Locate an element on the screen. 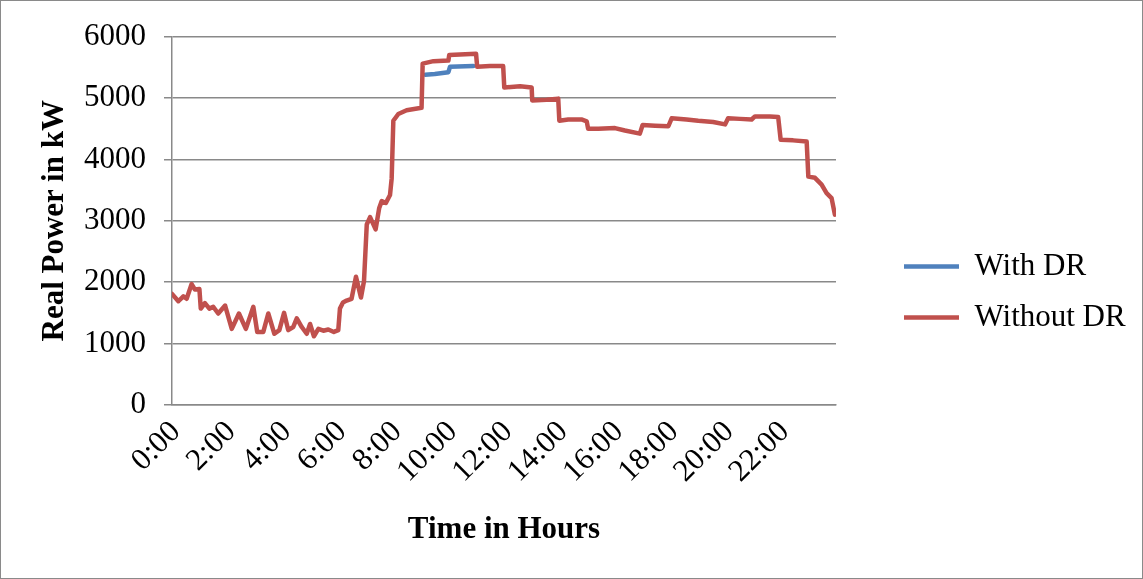 This screenshot has height=579, width=1143. y-tick-label: 1000 is located at coordinates (115, 341).